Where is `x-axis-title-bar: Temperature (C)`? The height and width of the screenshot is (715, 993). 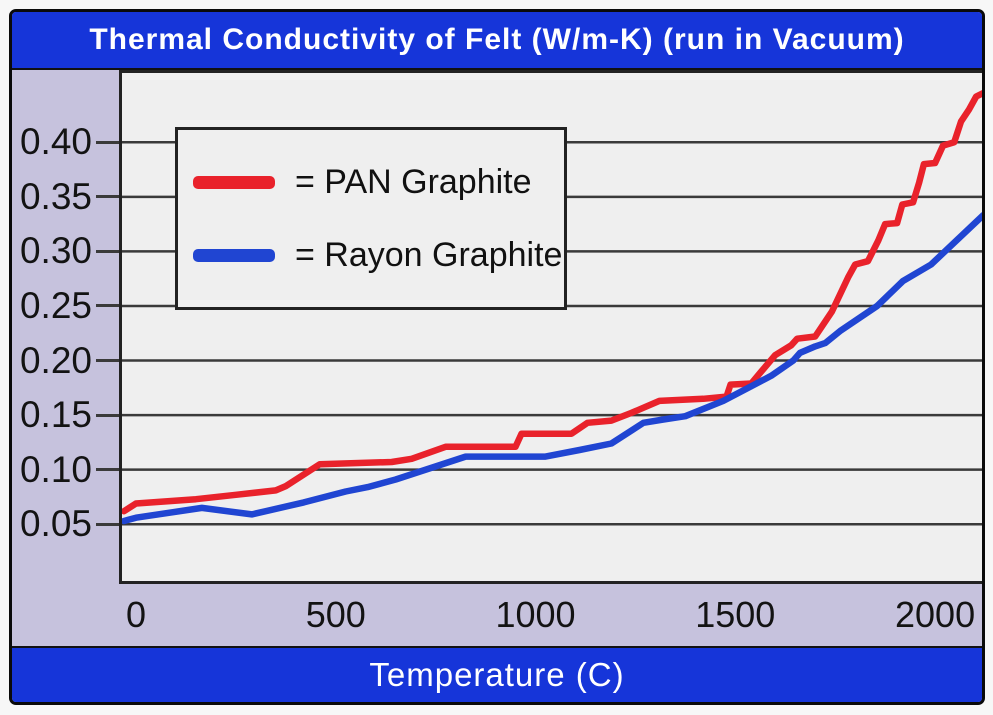
x-axis-title-bar: Temperature (C) is located at coordinates (497, 674).